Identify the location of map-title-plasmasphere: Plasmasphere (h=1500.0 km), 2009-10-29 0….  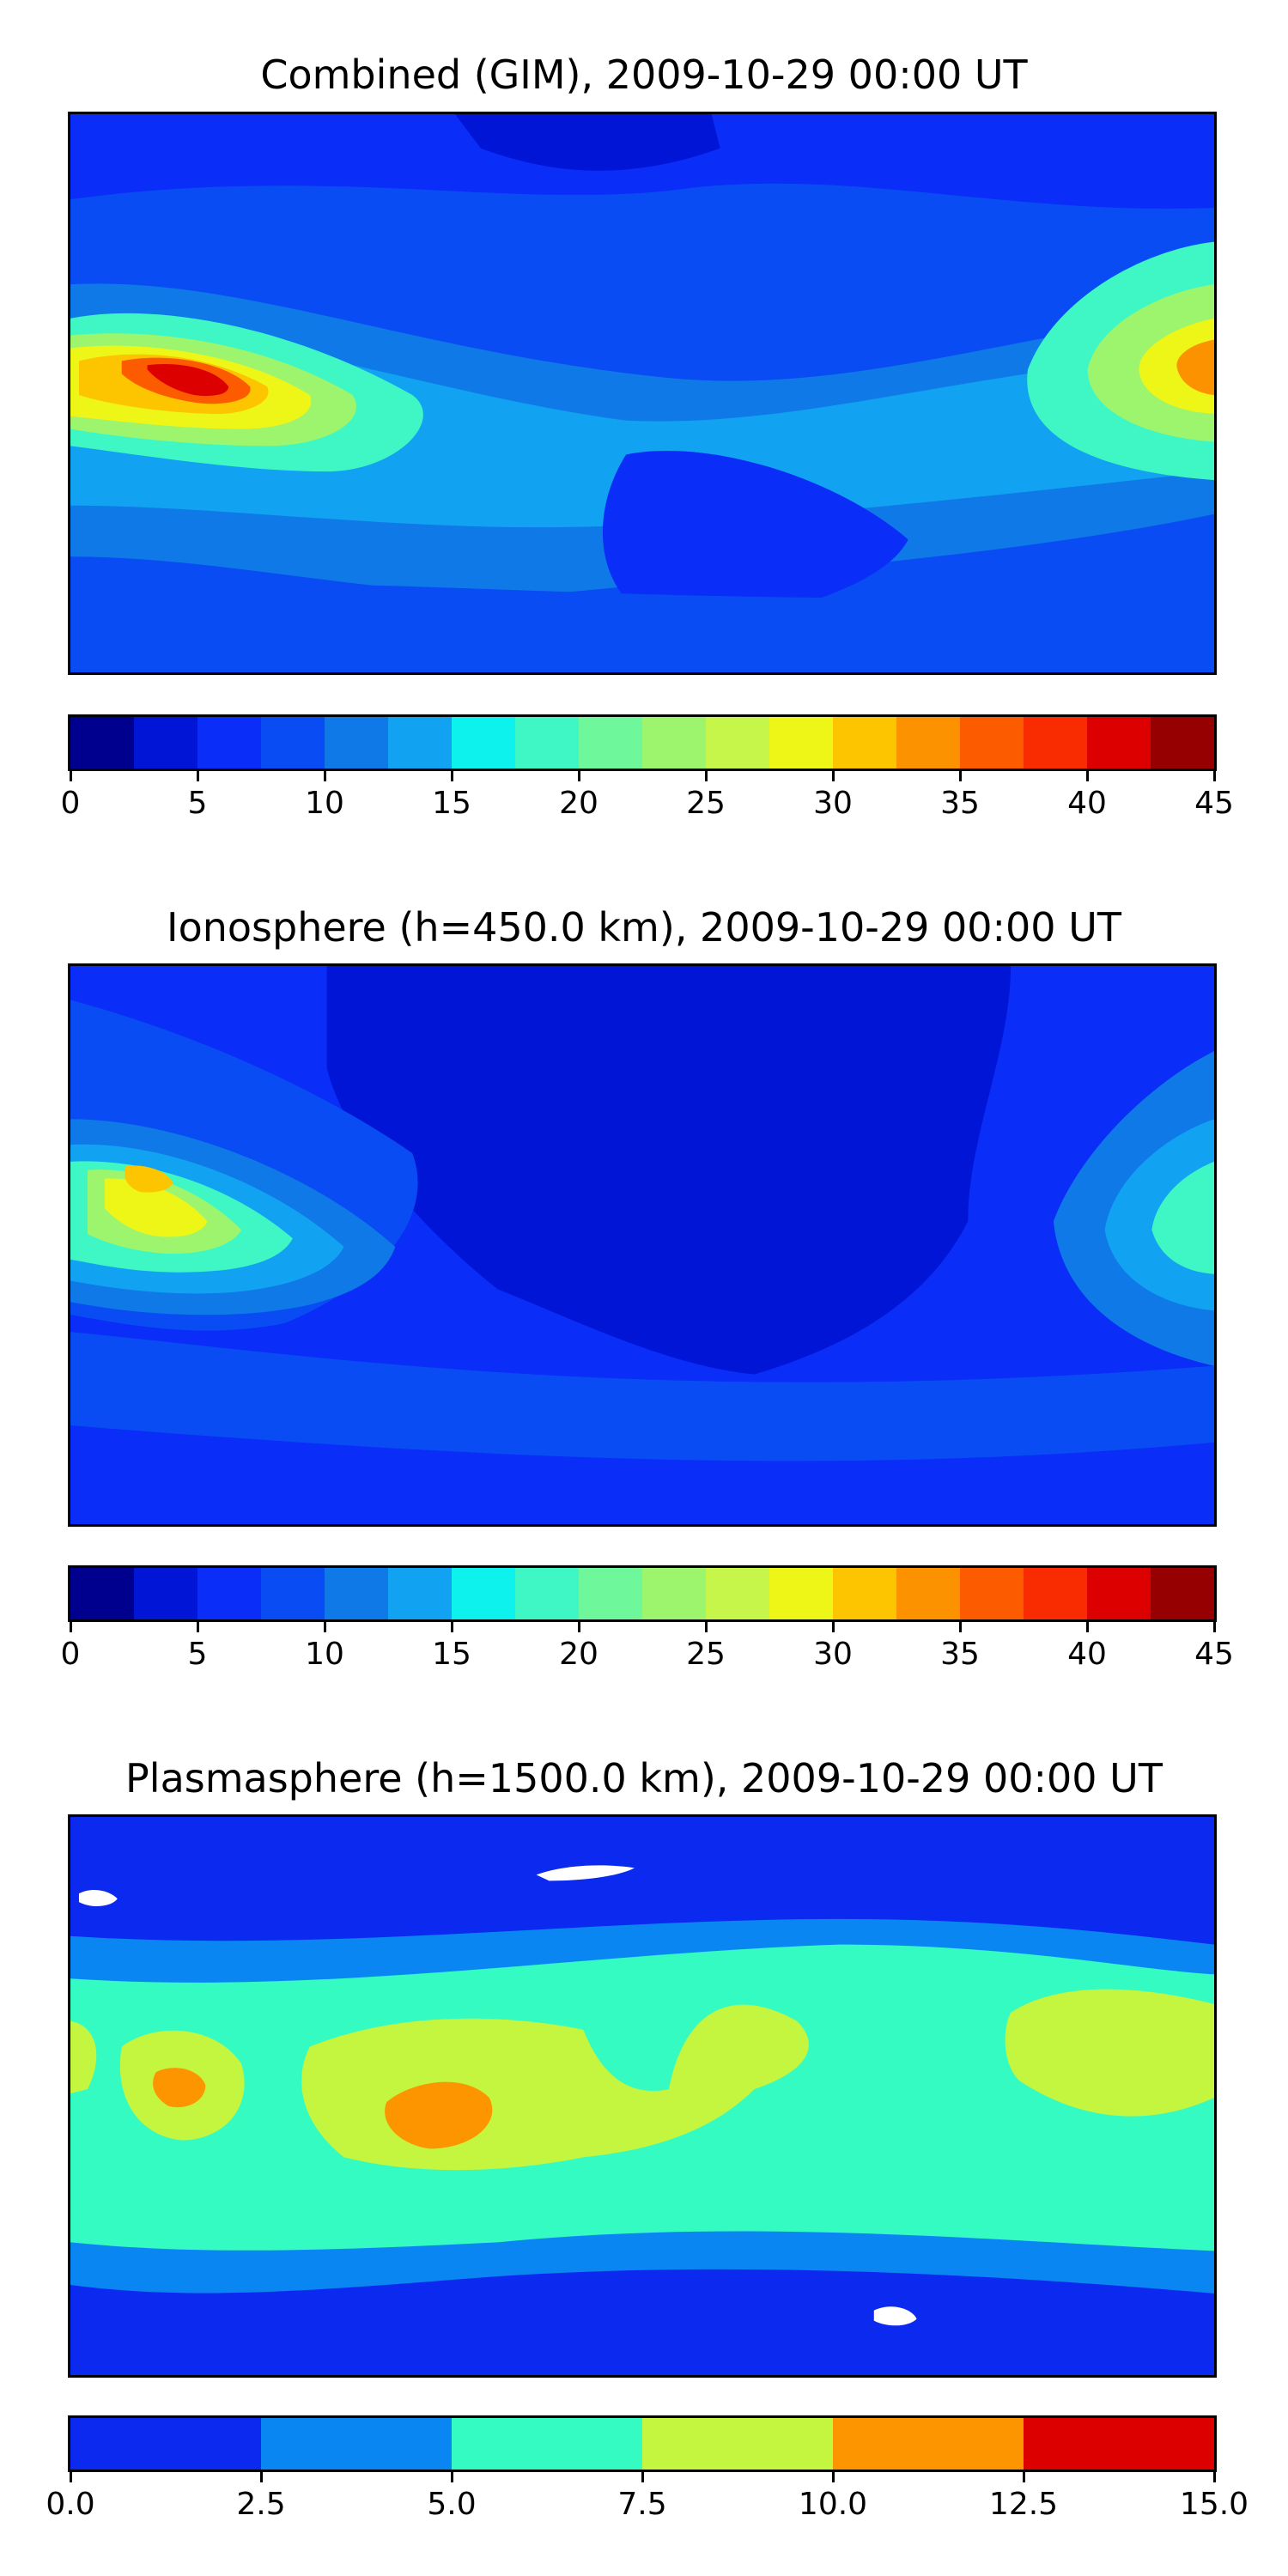
(644, 1778).